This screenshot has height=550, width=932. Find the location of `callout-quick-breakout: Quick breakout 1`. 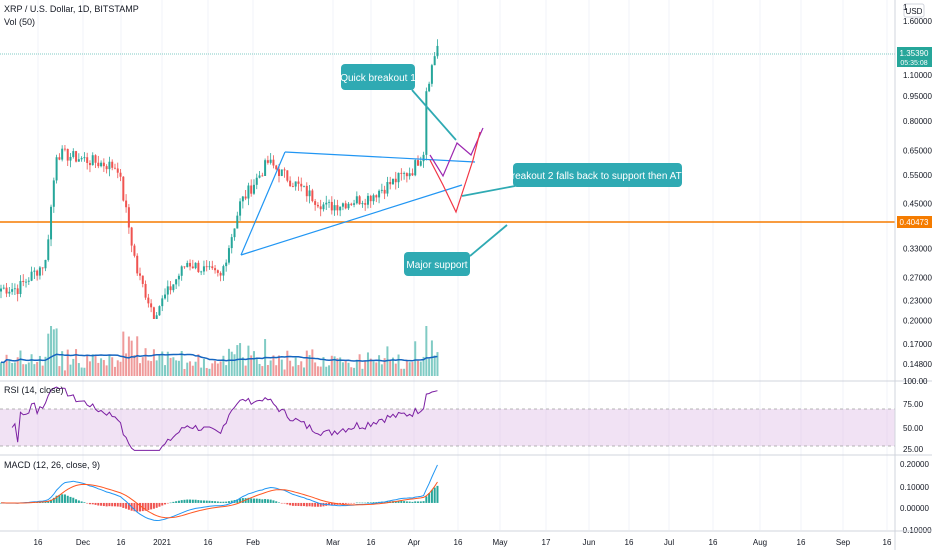

callout-quick-breakout: Quick breakout 1 is located at coordinates (378, 77).